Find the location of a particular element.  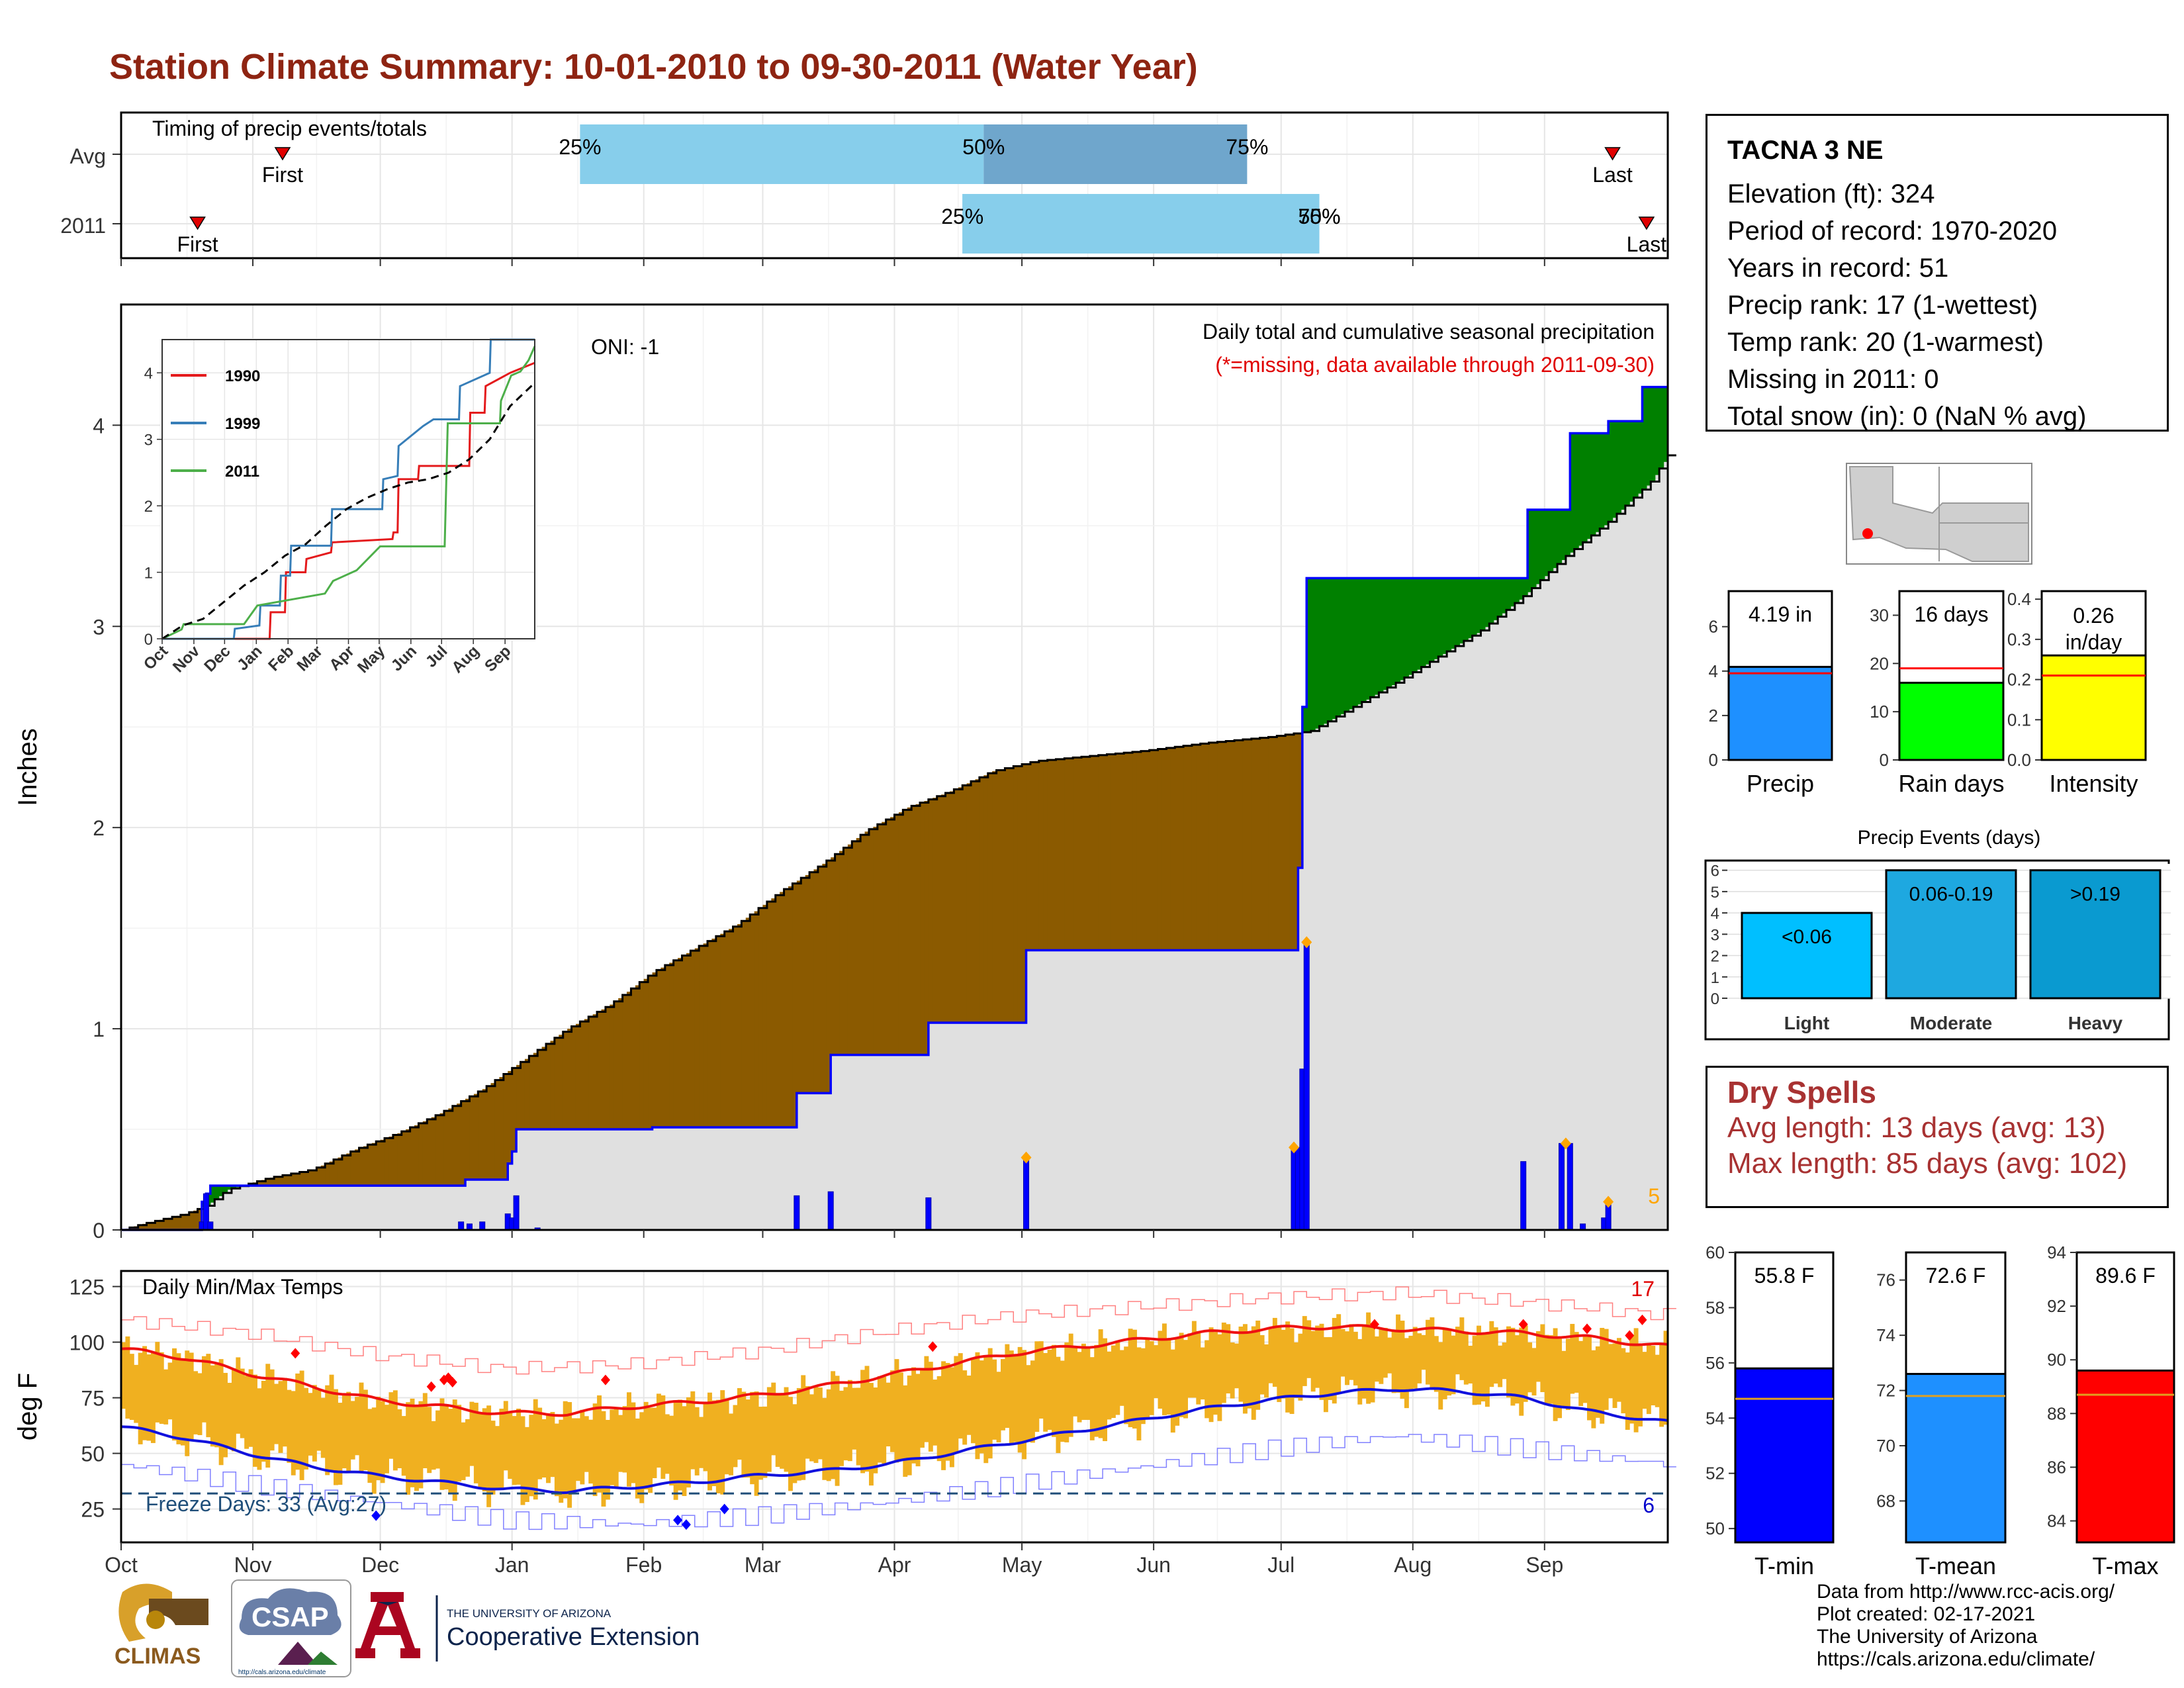

timing-last-marker is located at coordinates (1646, 223).